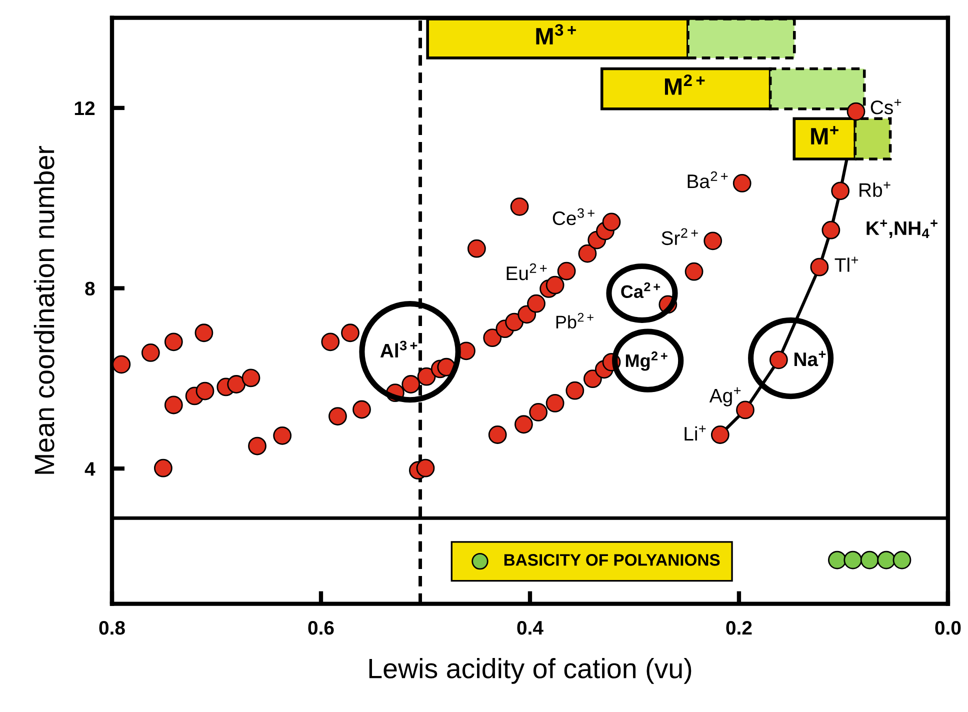  Describe the element at coordinates (875, 189) in the screenshot. I see `annotation: Rb$^{+}$` at that location.